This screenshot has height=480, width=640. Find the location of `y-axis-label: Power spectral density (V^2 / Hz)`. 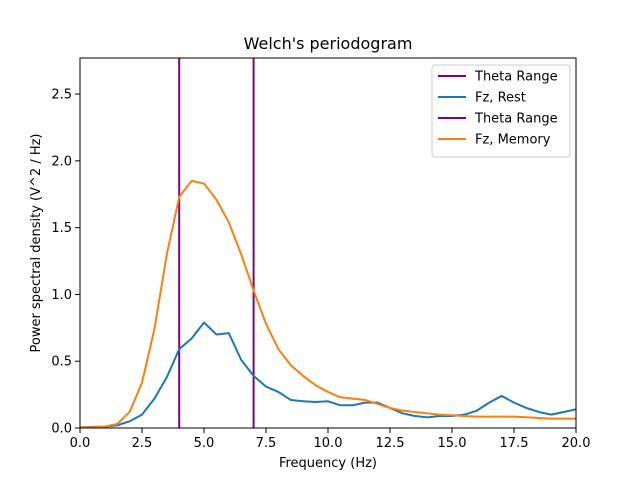

y-axis-label: Power spectral density (V^2 / Hz) is located at coordinates (36, 242).